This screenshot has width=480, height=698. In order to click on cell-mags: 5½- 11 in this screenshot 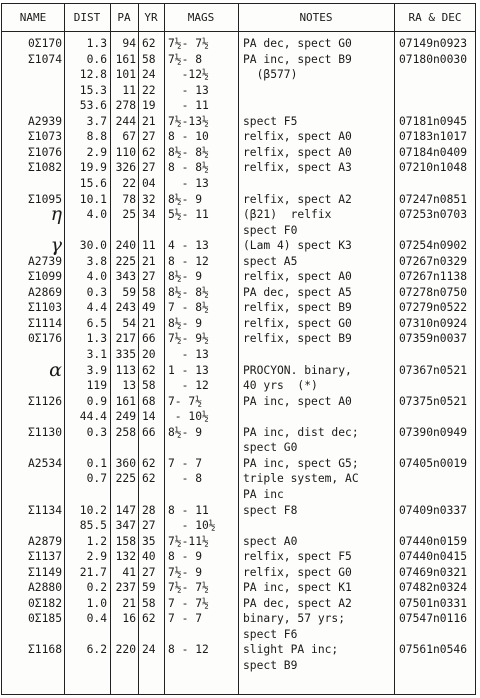, I will do `click(188, 215)`.